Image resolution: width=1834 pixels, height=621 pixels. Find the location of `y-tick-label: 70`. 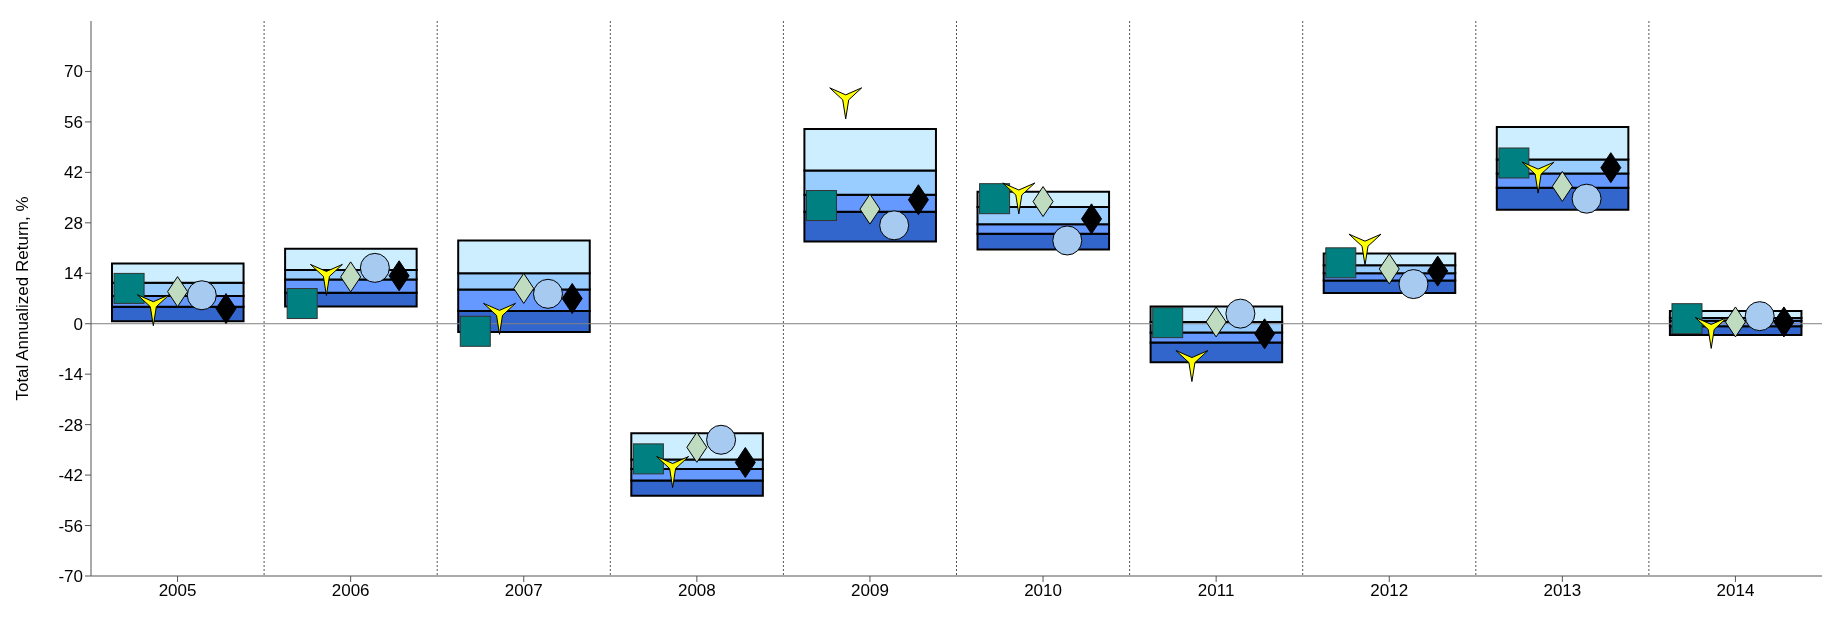

y-tick-label: 70 is located at coordinates (73, 72).